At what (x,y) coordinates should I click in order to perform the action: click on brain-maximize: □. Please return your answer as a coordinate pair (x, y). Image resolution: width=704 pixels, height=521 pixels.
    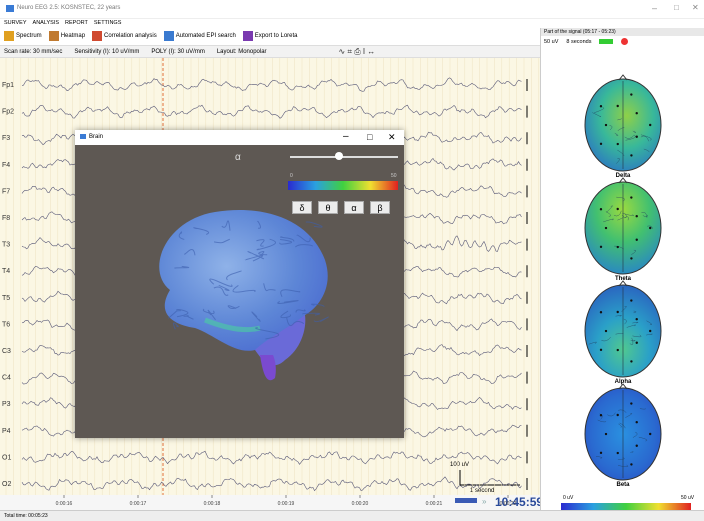
    Looking at the image, I should click on (370, 137).